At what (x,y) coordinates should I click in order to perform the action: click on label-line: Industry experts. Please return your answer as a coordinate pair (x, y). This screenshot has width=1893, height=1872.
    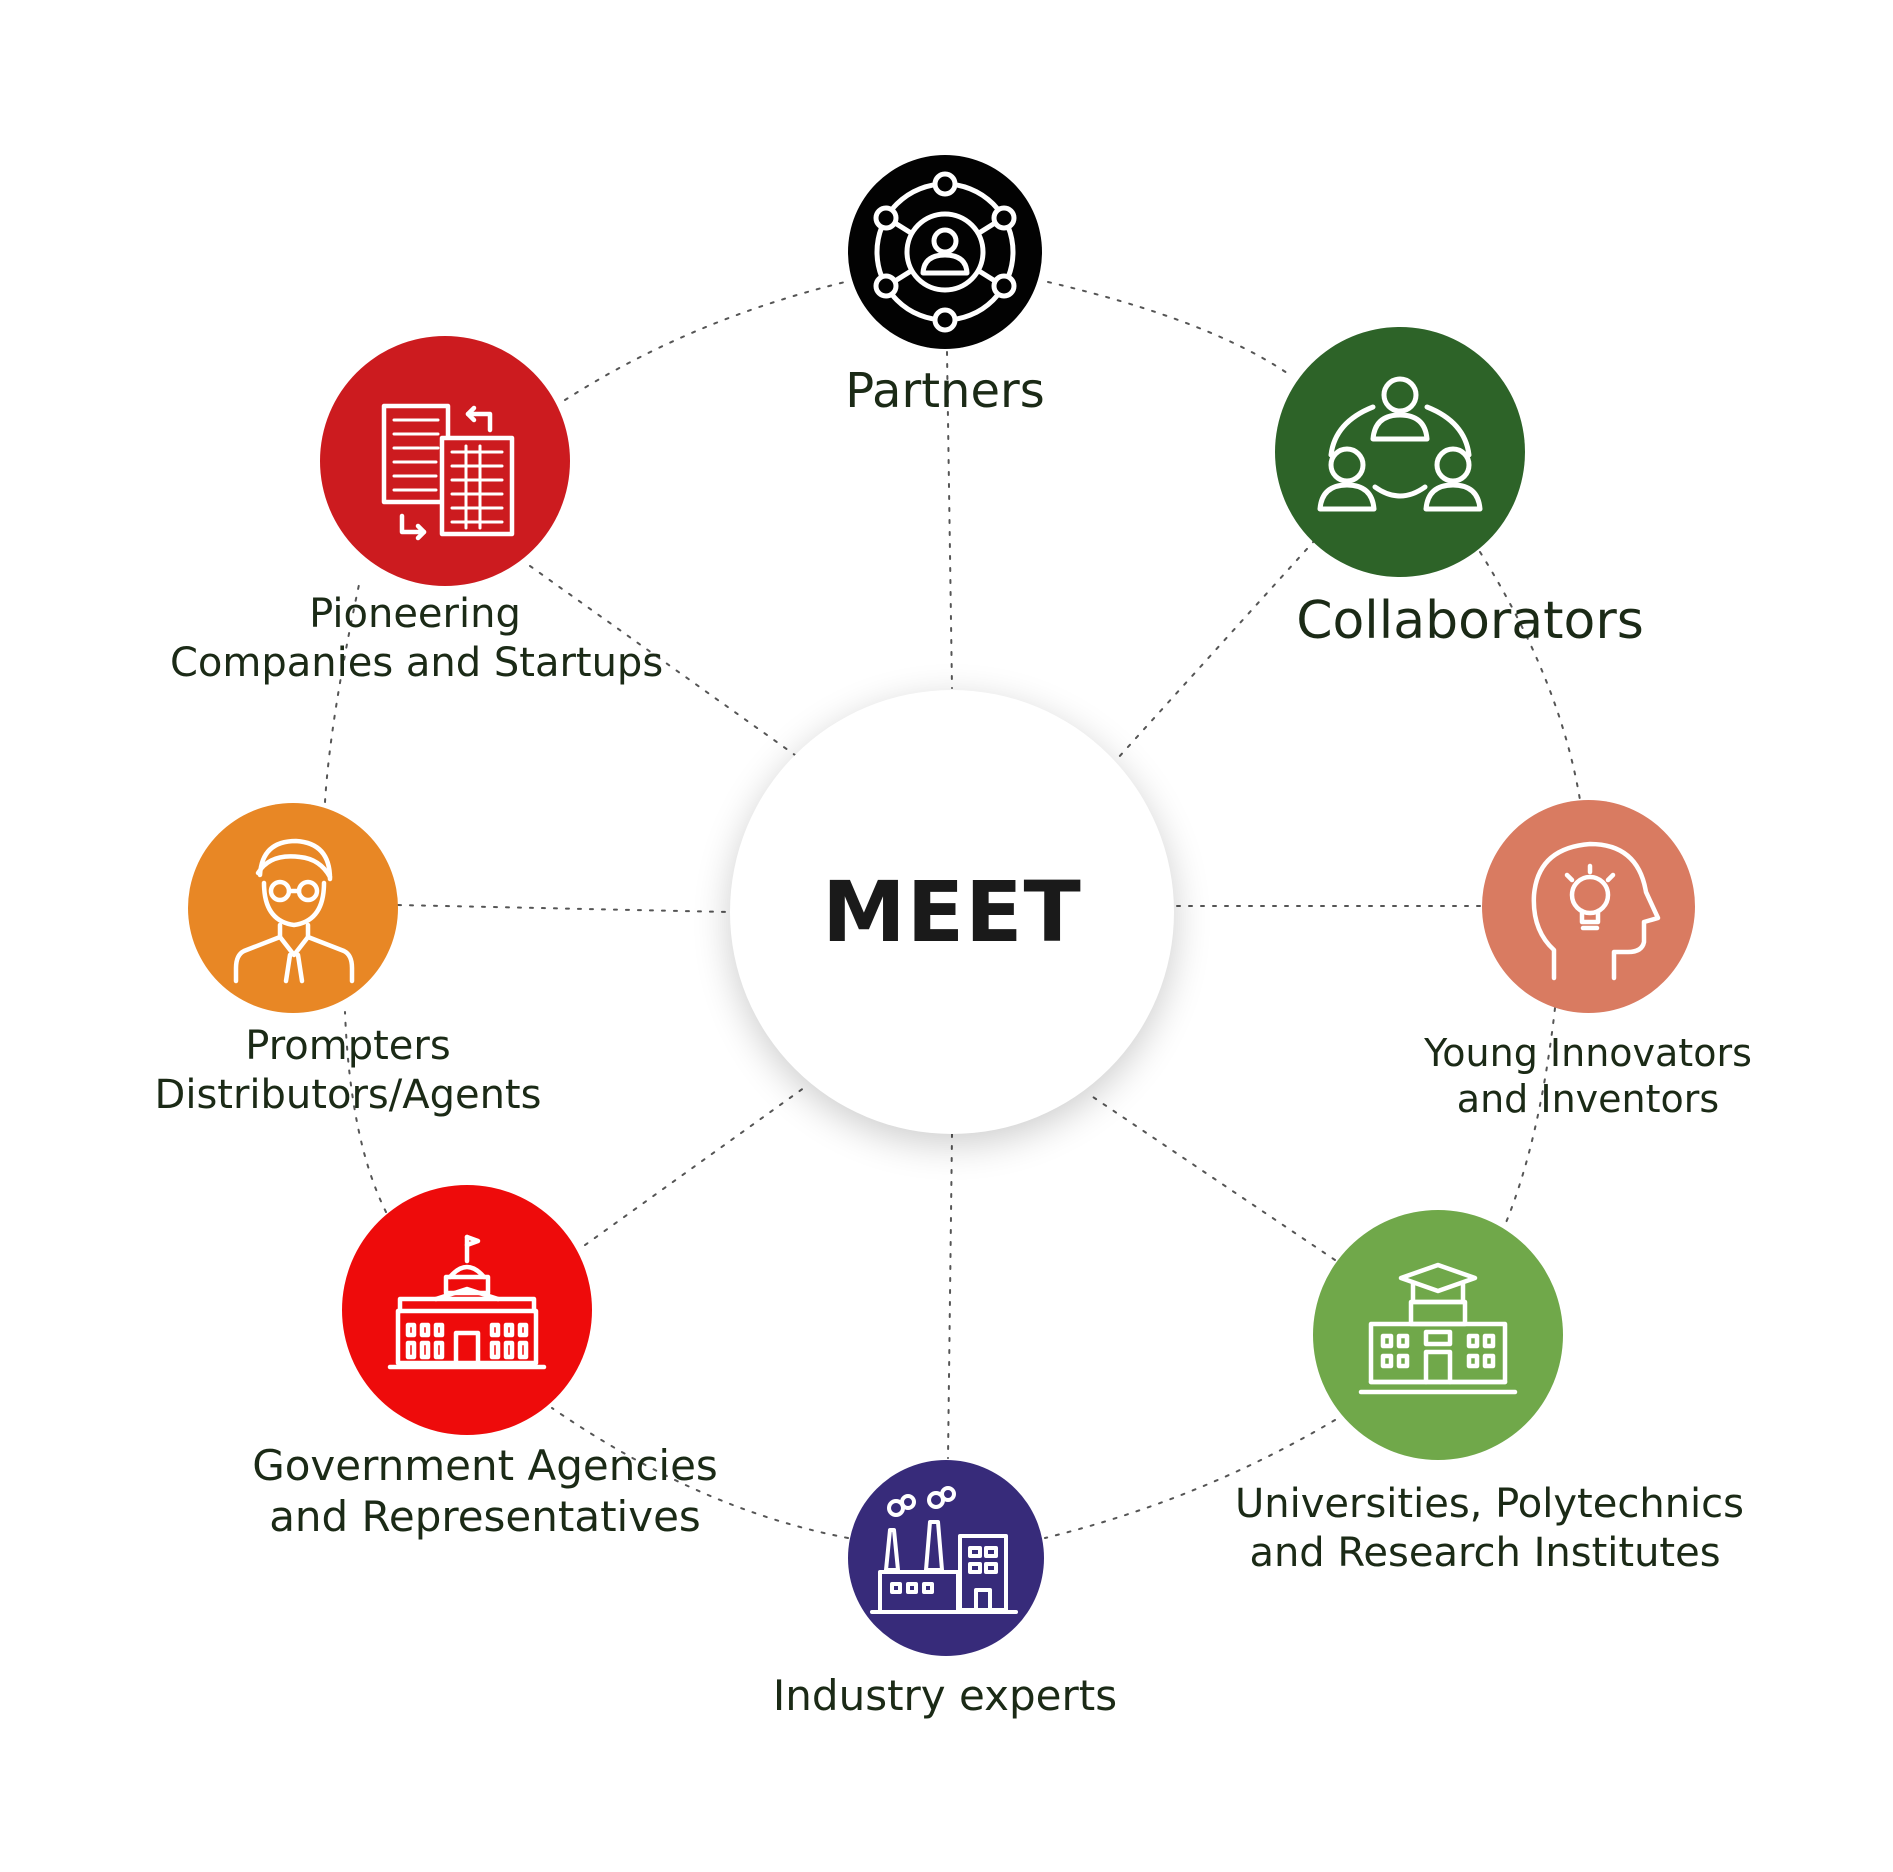
    Looking at the image, I should click on (945, 1695).